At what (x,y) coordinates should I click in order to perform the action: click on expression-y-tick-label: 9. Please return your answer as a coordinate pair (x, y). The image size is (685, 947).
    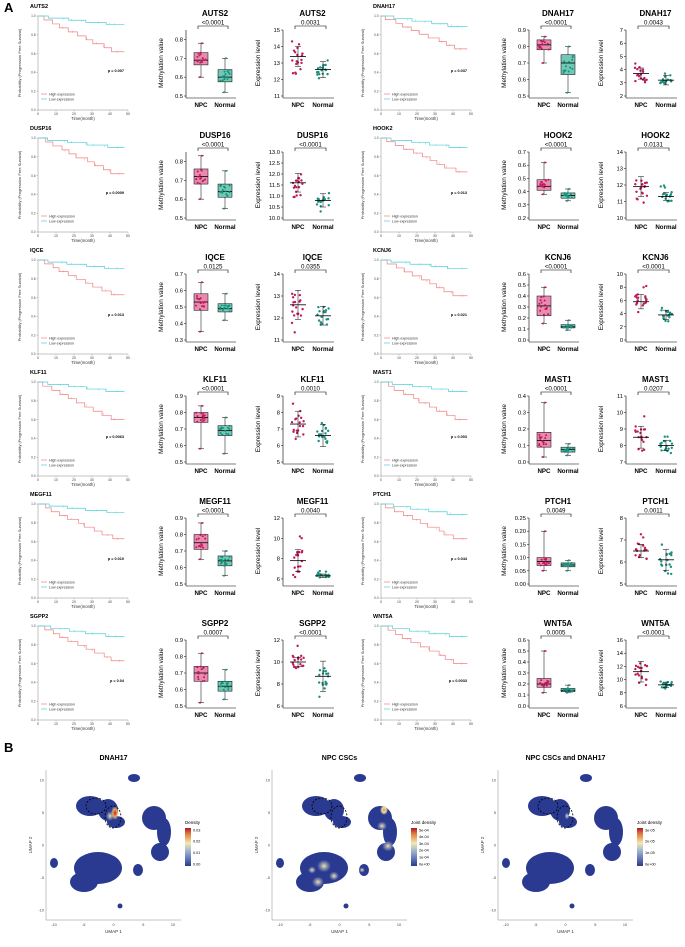
    Looking at the image, I should click on (621, 430).